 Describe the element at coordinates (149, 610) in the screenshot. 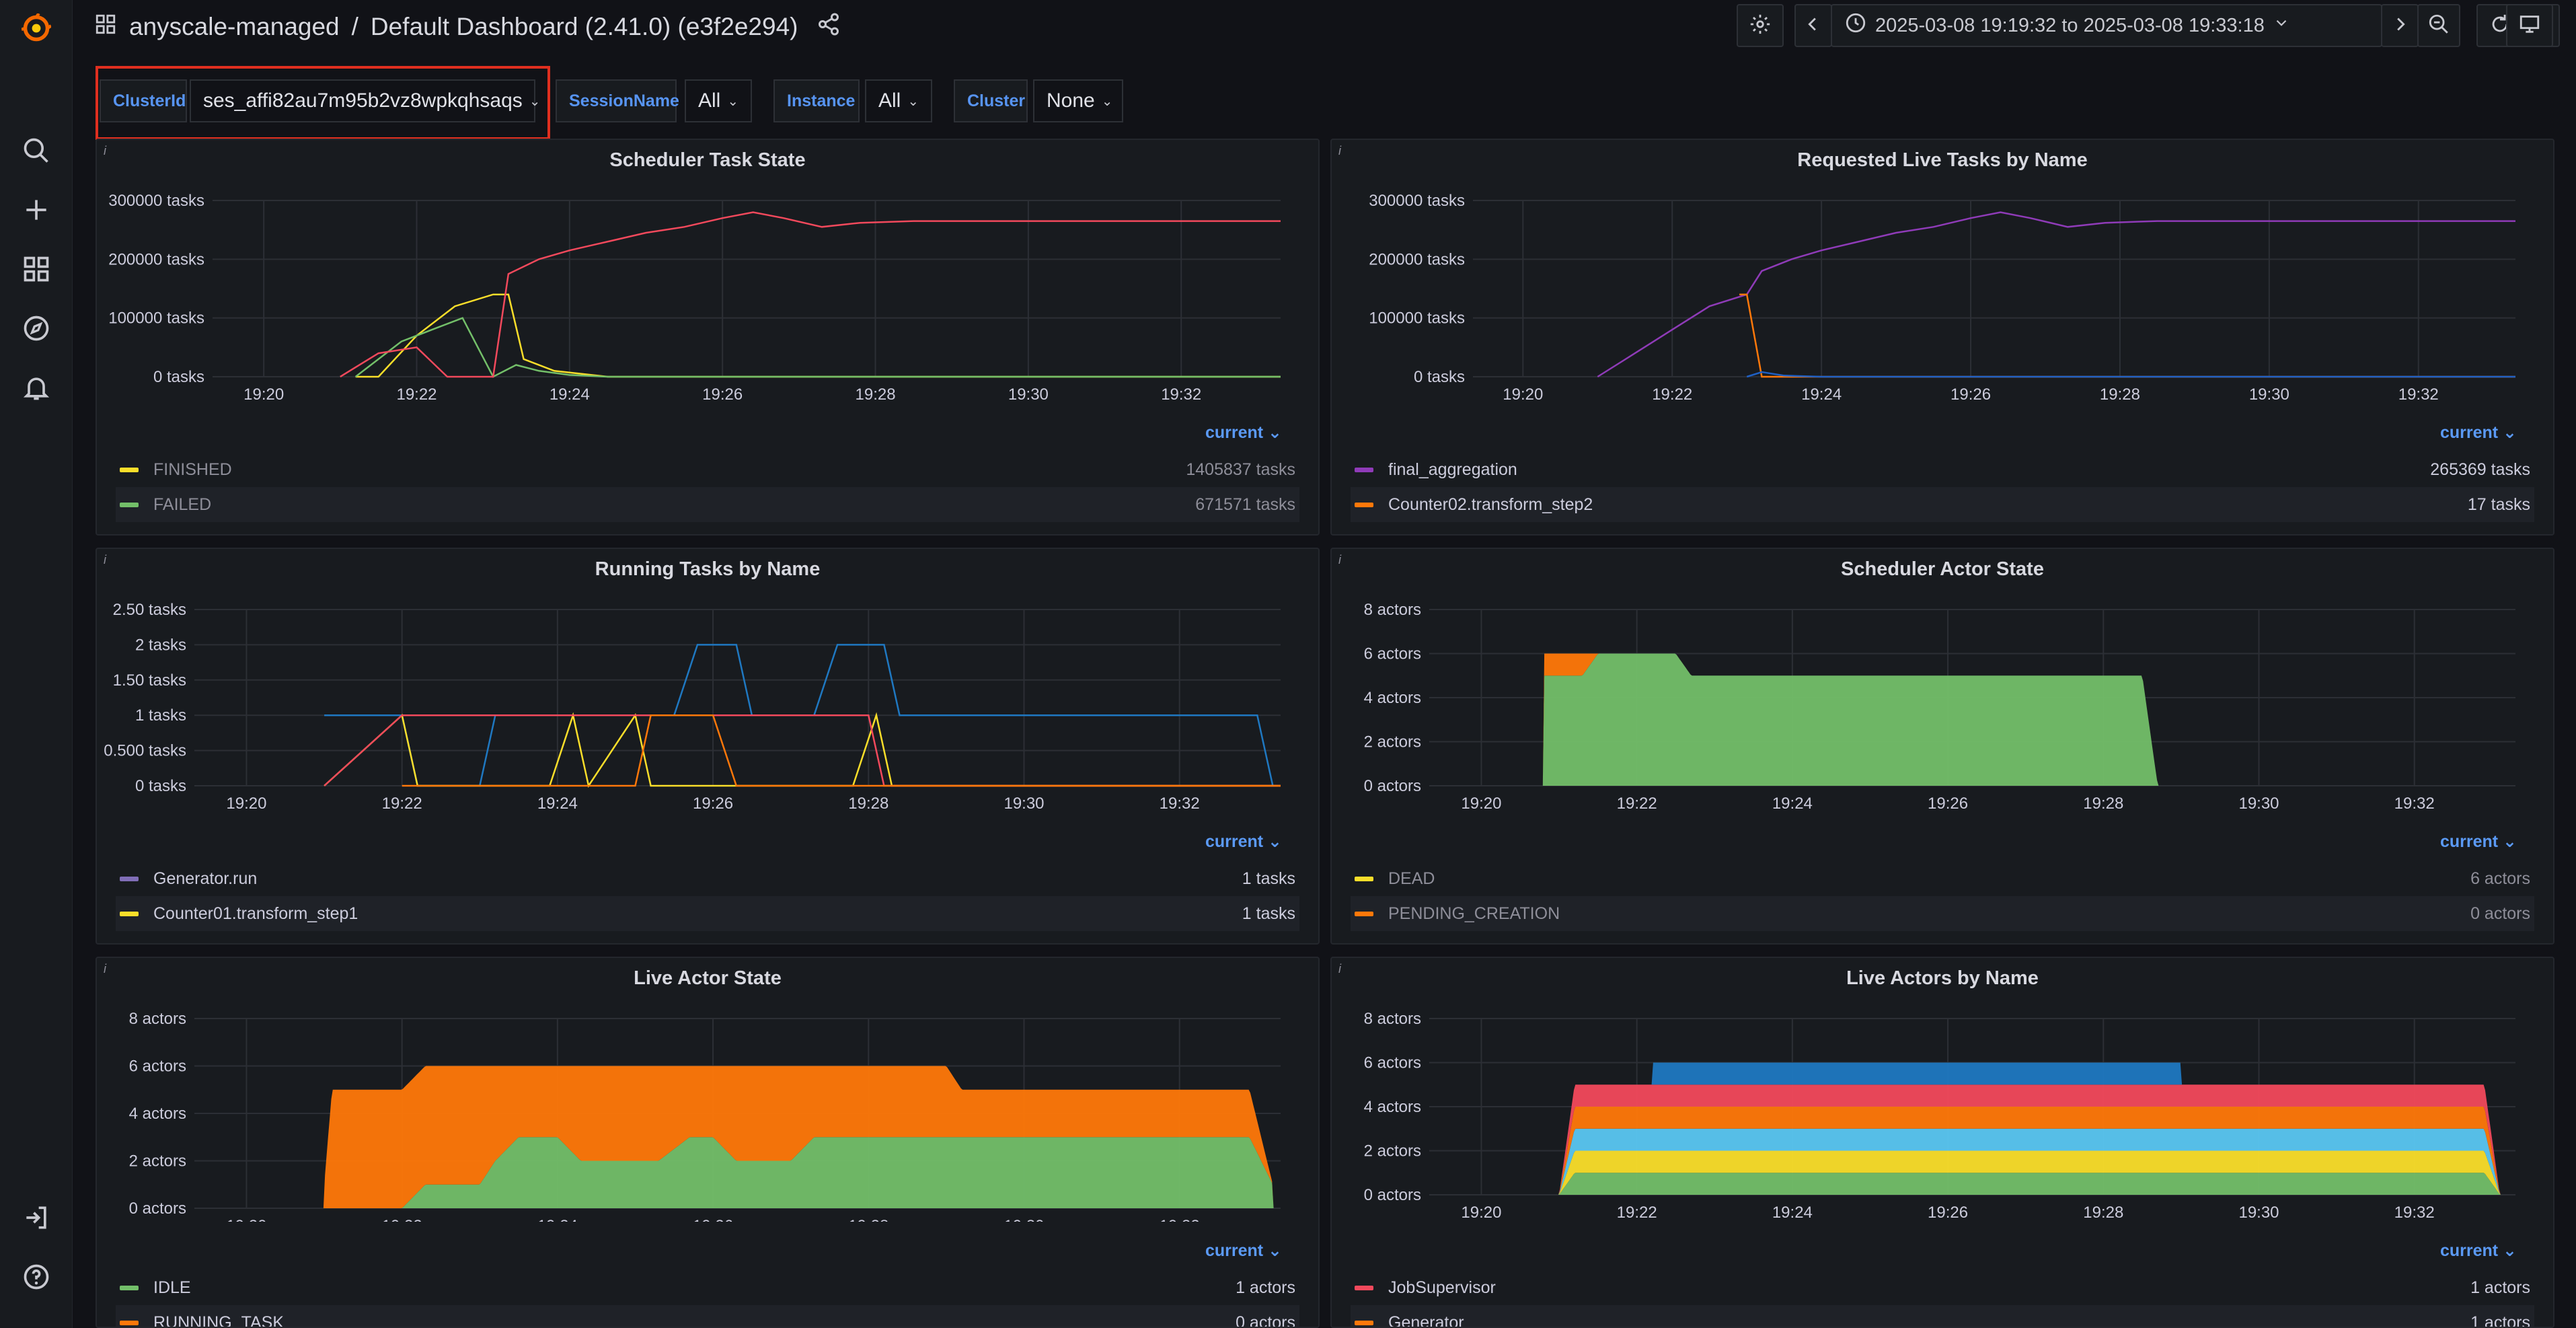

I see `y-tick-label: 2.50 tasks` at that location.